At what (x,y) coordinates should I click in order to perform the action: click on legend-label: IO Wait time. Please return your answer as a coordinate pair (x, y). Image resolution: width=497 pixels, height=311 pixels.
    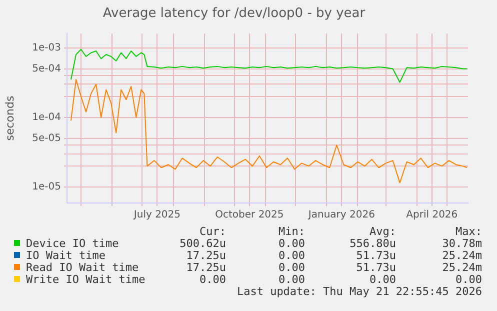
    Looking at the image, I should click on (66, 255).